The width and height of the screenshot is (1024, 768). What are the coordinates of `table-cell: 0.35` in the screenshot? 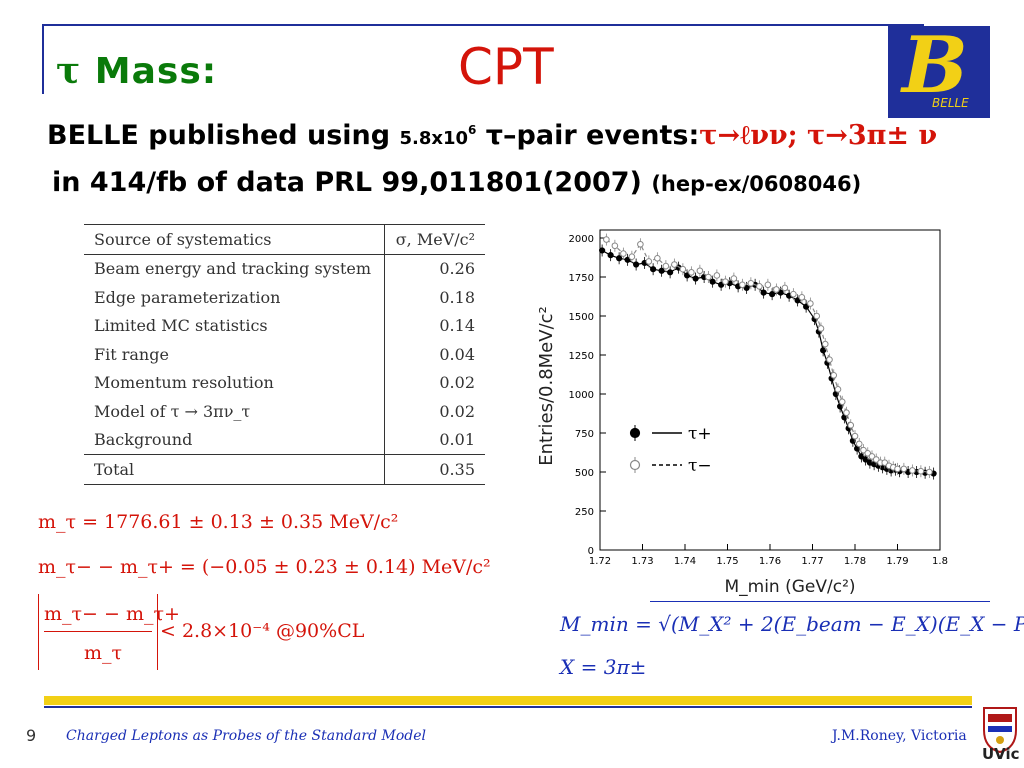 It's located at (434, 469).